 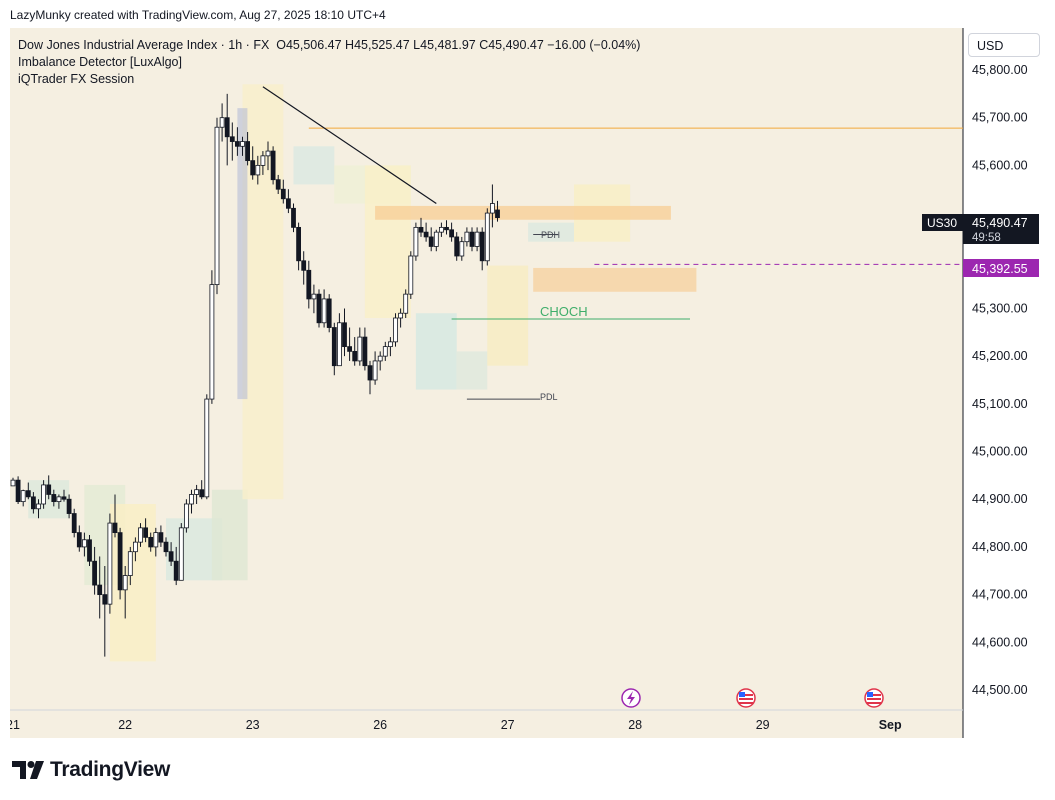 I want to click on tradingview-logo: TradingView, so click(x=91, y=770).